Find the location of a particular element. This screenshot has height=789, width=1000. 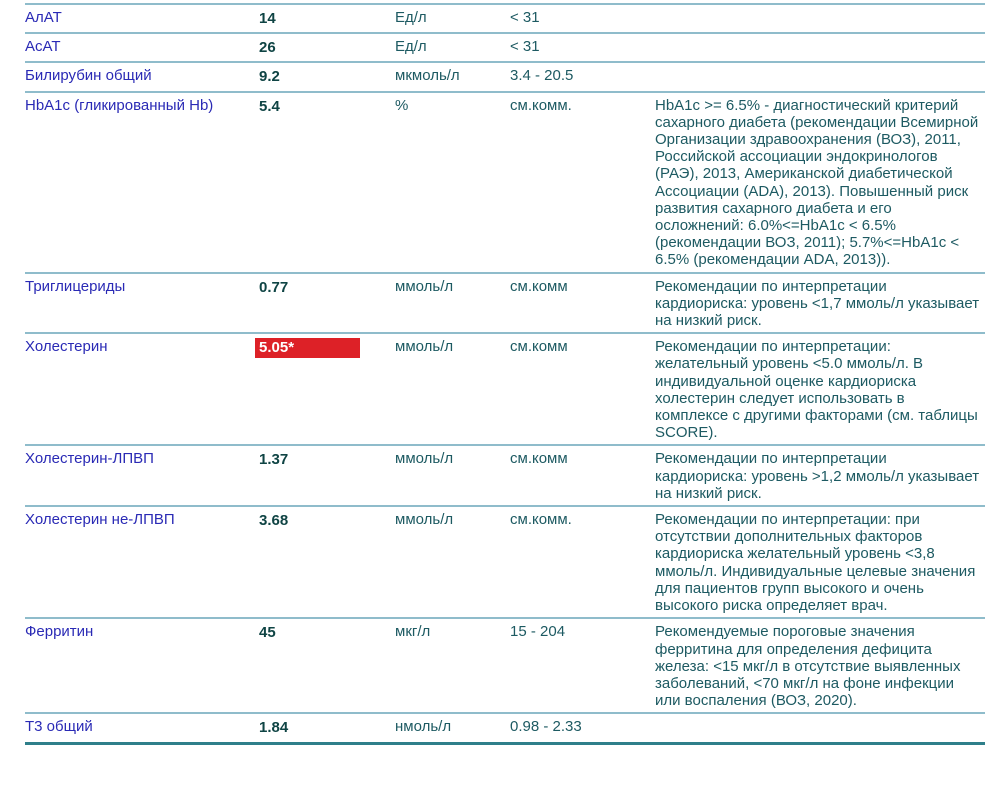

test-reference-range: 3.4 - 20.5 is located at coordinates (542, 76).